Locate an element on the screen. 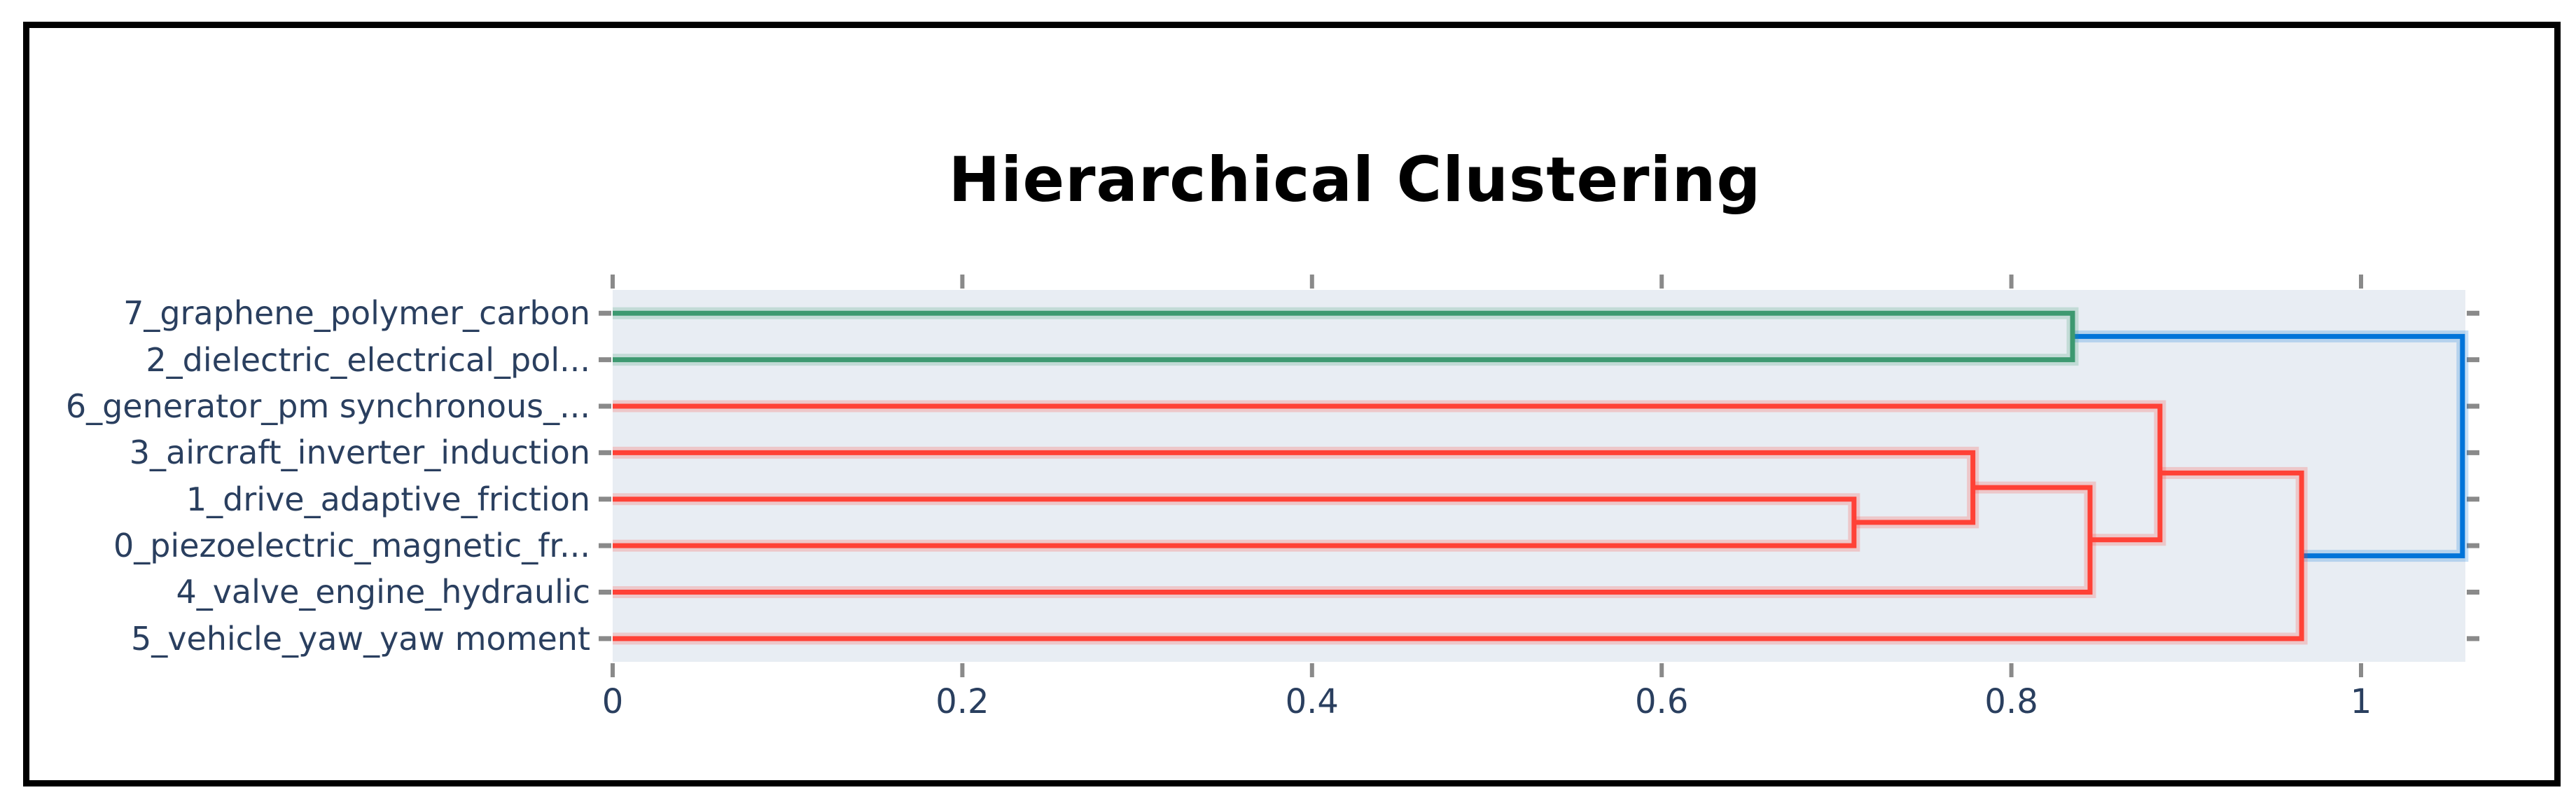 The image size is (2576, 804). x-tick-label: 0.4 is located at coordinates (1312, 702).